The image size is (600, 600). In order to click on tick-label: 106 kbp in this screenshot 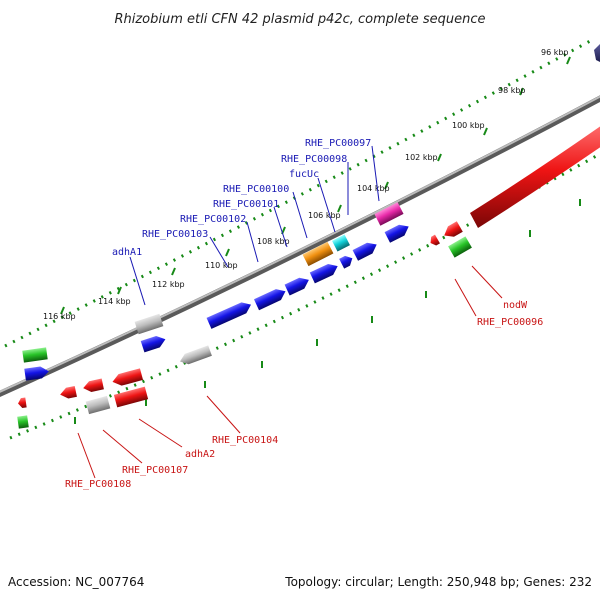, I will do `click(324, 215)`.